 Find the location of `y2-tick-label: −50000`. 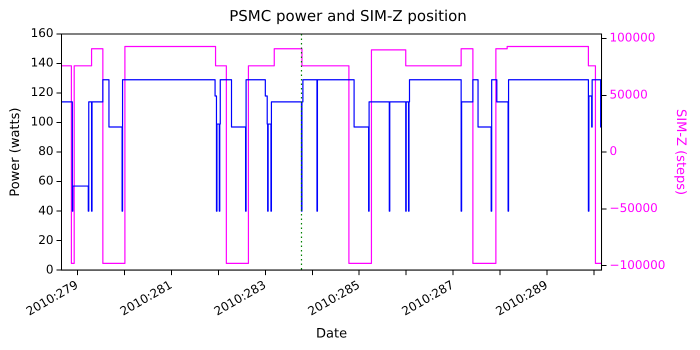

y2-tick-label: −50000 is located at coordinates (634, 207).